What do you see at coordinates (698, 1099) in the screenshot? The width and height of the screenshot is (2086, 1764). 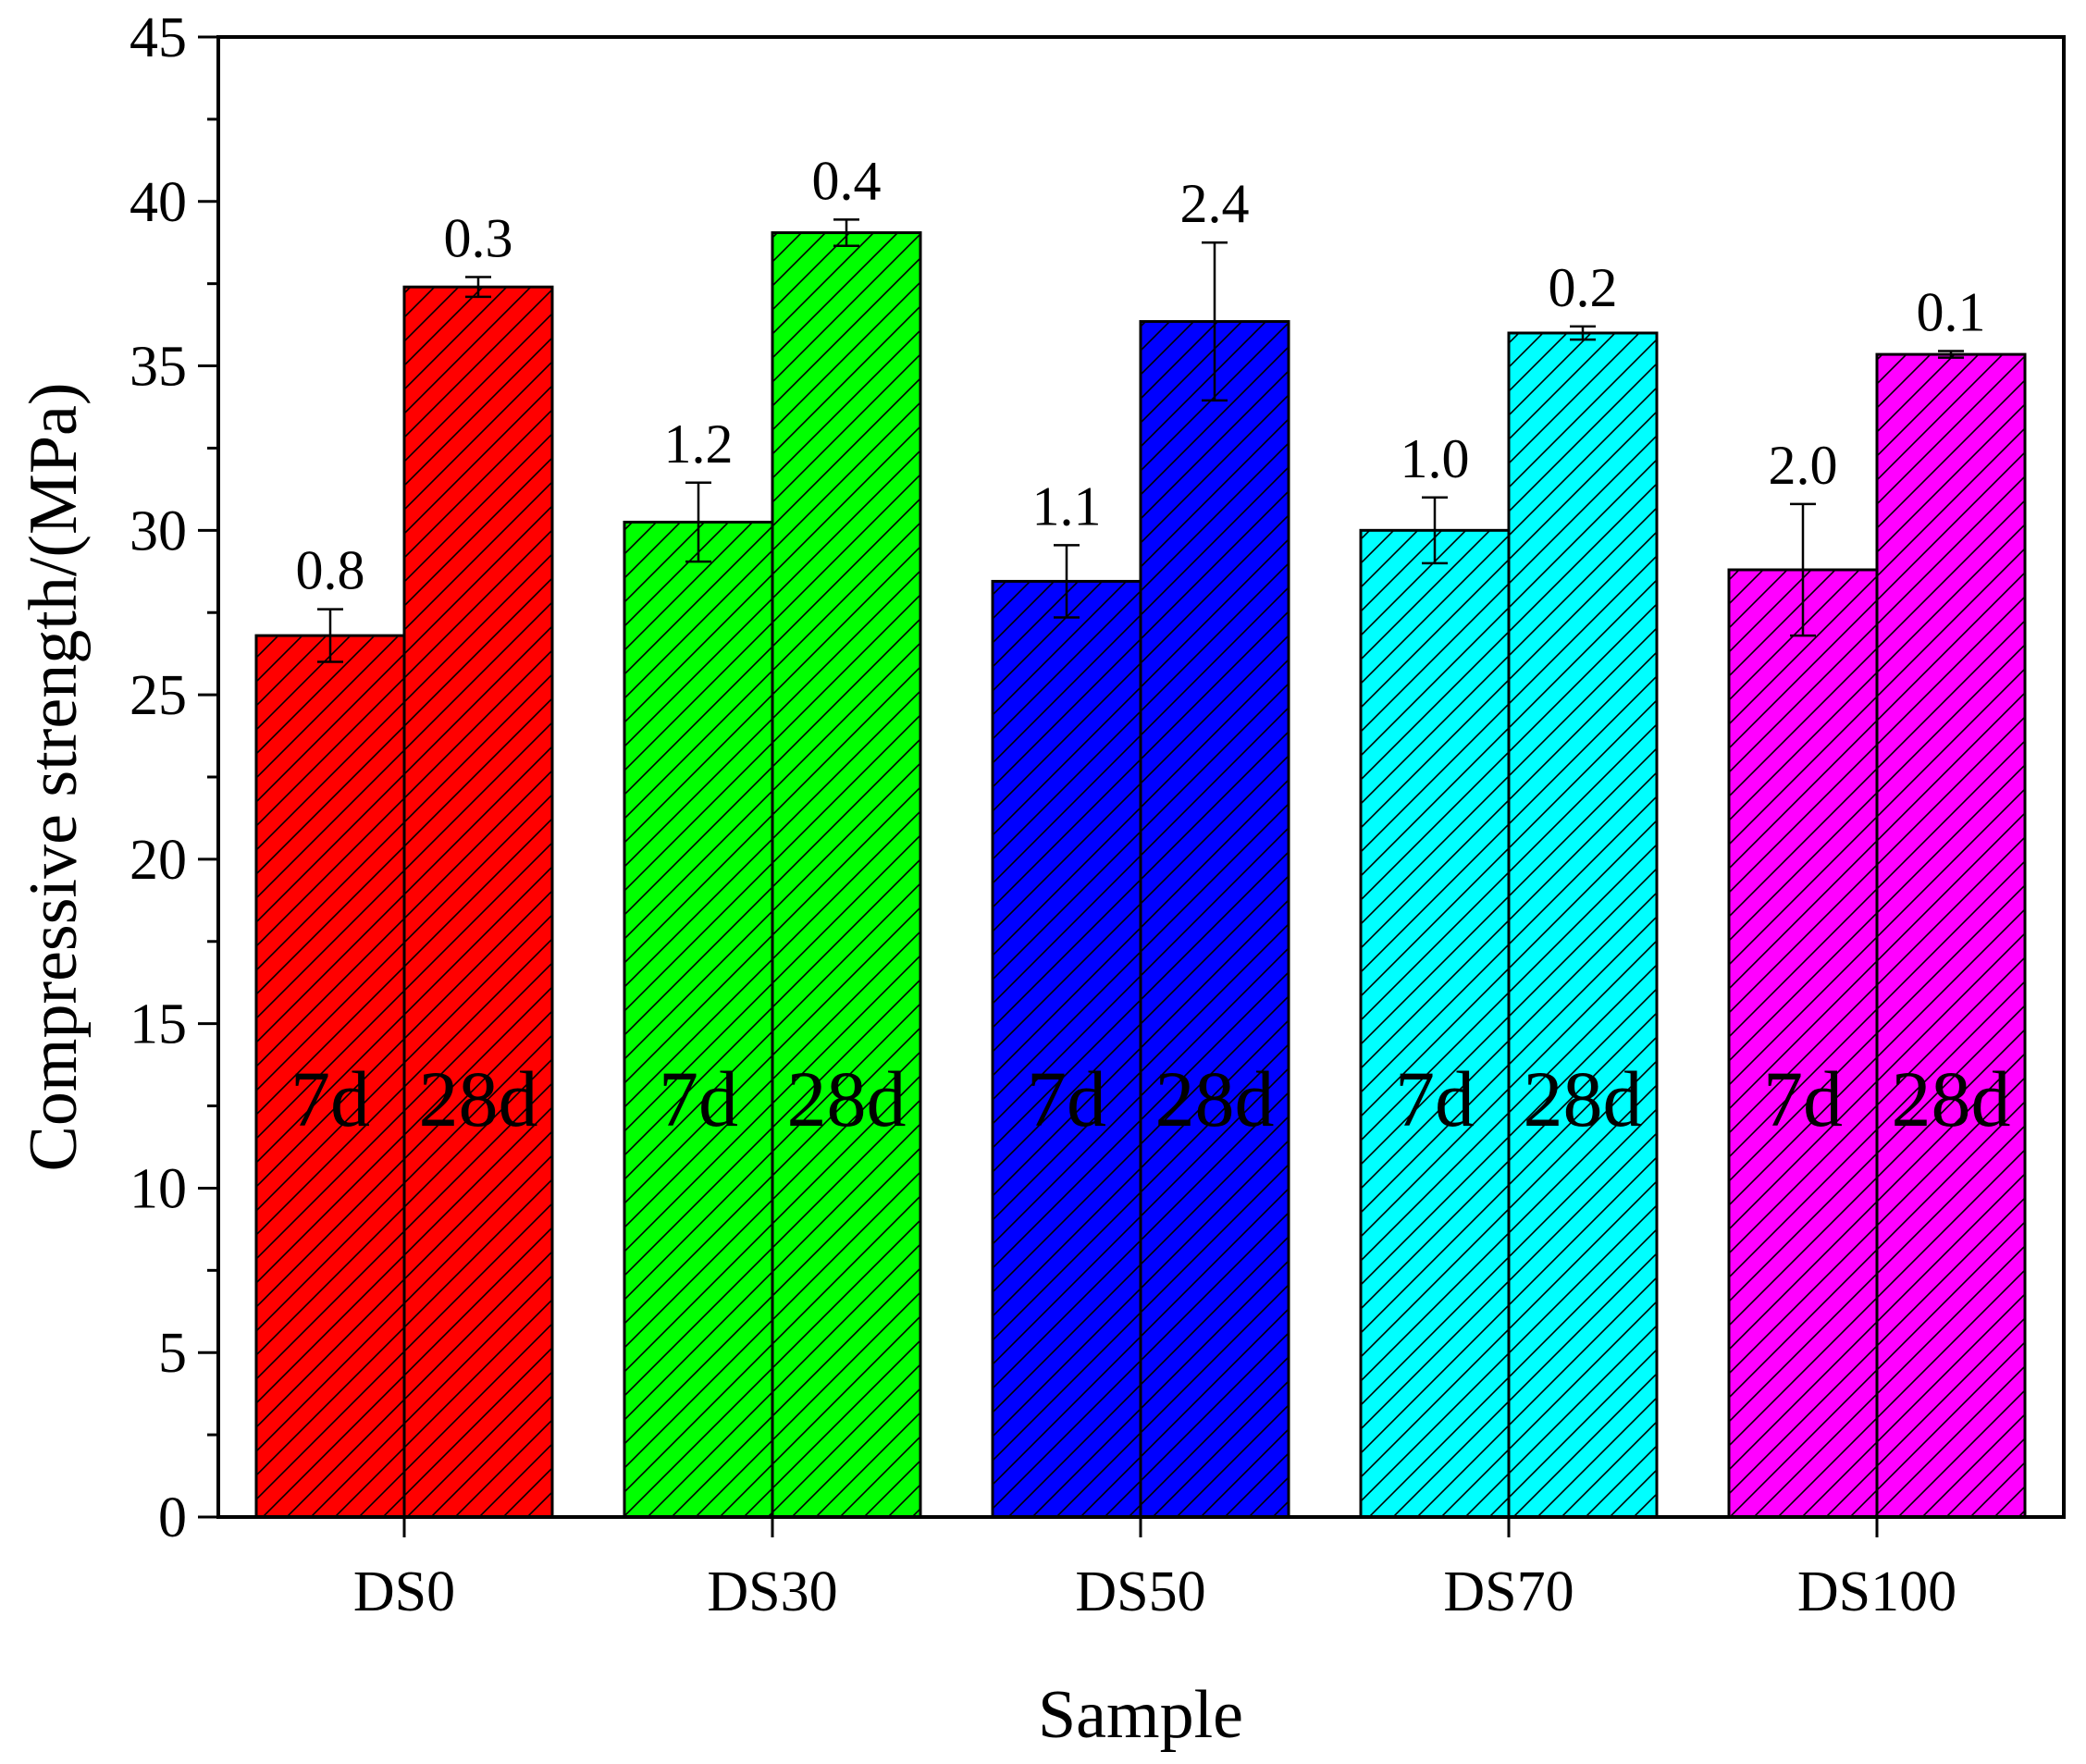 I see `bar-series-label-ds30-7d: 7d` at bounding box center [698, 1099].